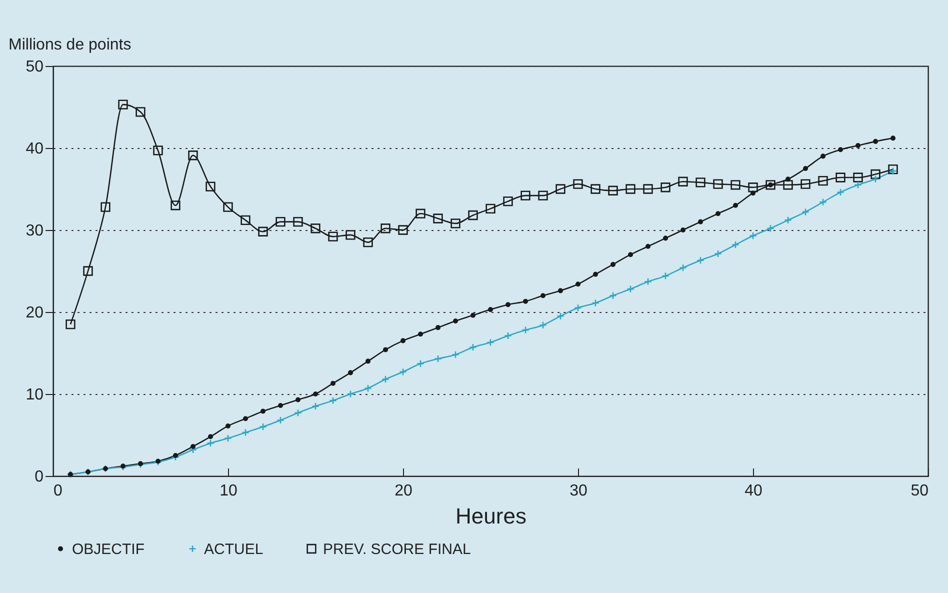 This screenshot has width=948, height=593. What do you see at coordinates (58, 491) in the screenshot?
I see `x-tick-label: 0` at bounding box center [58, 491].